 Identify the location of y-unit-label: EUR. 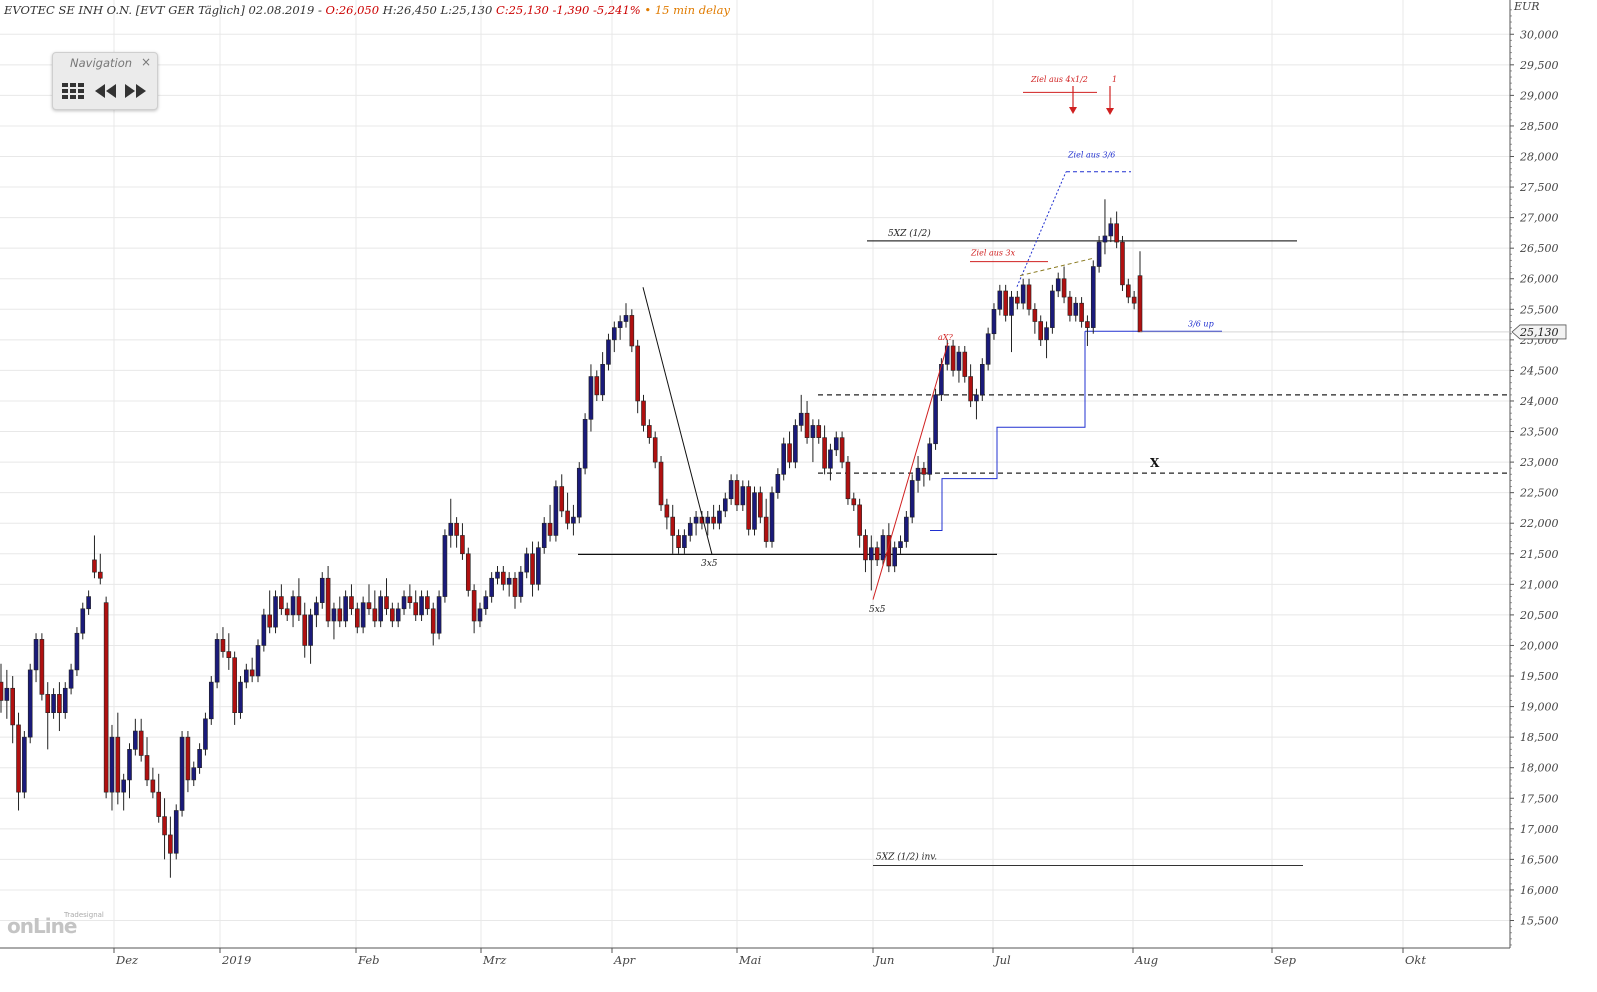
(1526, 6).